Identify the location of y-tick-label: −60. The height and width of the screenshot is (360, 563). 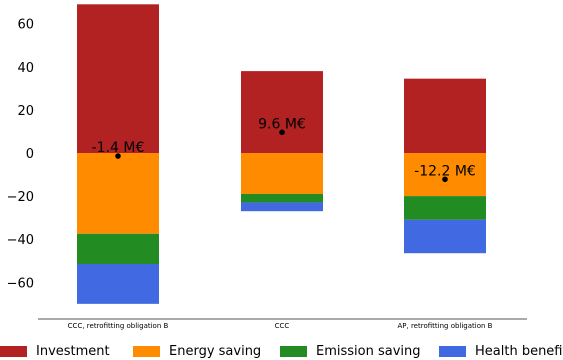
(20, 283).